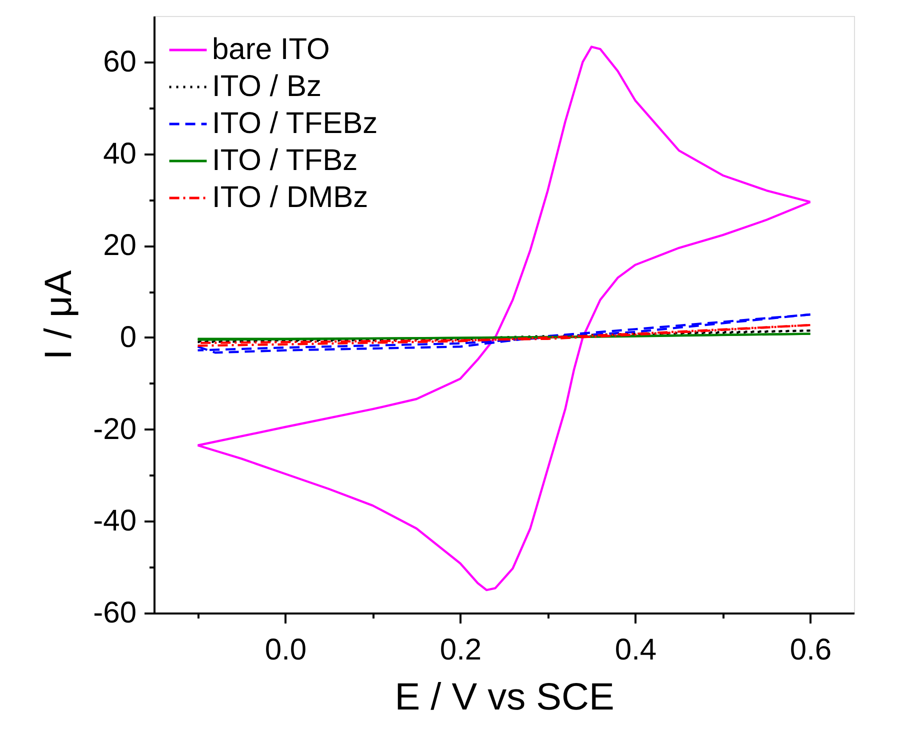 This screenshot has height=742, width=902. Describe the element at coordinates (461, 650) in the screenshot. I see `x-tick-label: 0.2` at that location.